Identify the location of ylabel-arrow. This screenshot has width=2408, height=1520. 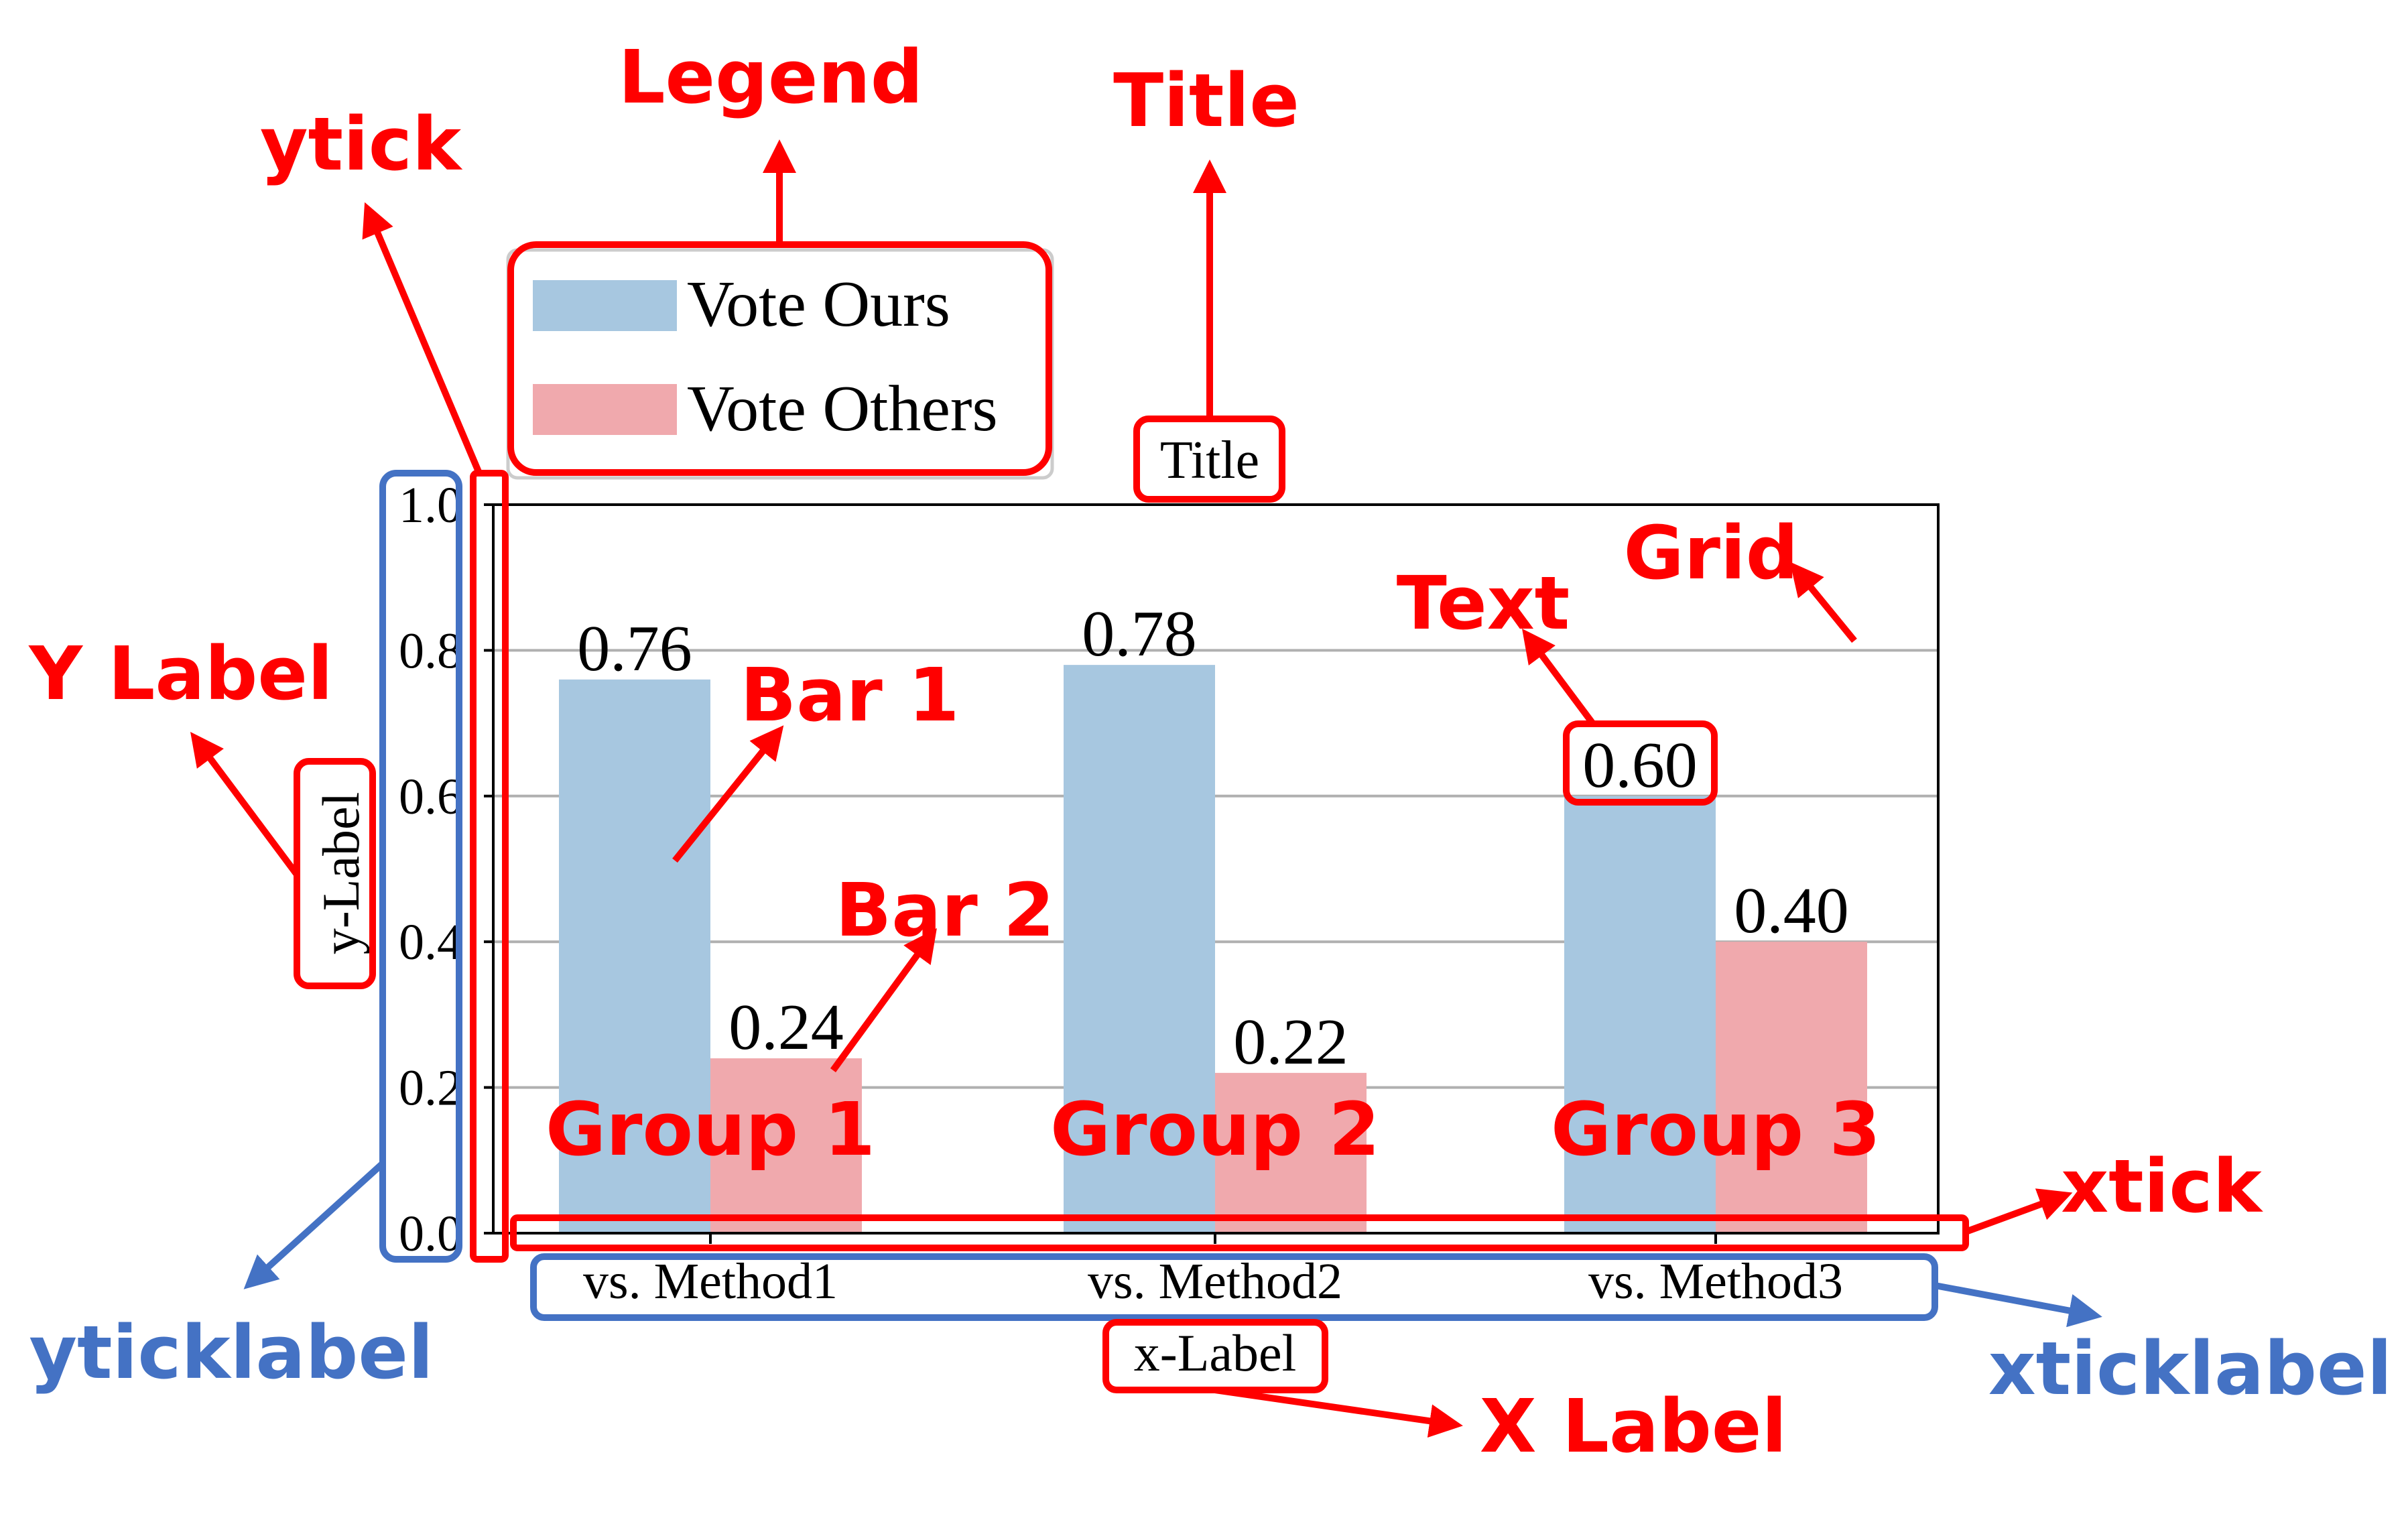
(245, 804).